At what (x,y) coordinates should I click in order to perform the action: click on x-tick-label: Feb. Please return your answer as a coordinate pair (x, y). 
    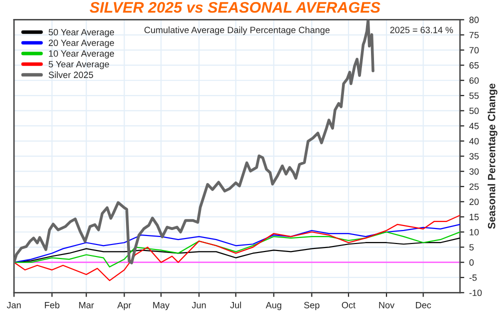
    Looking at the image, I should click on (52, 305).